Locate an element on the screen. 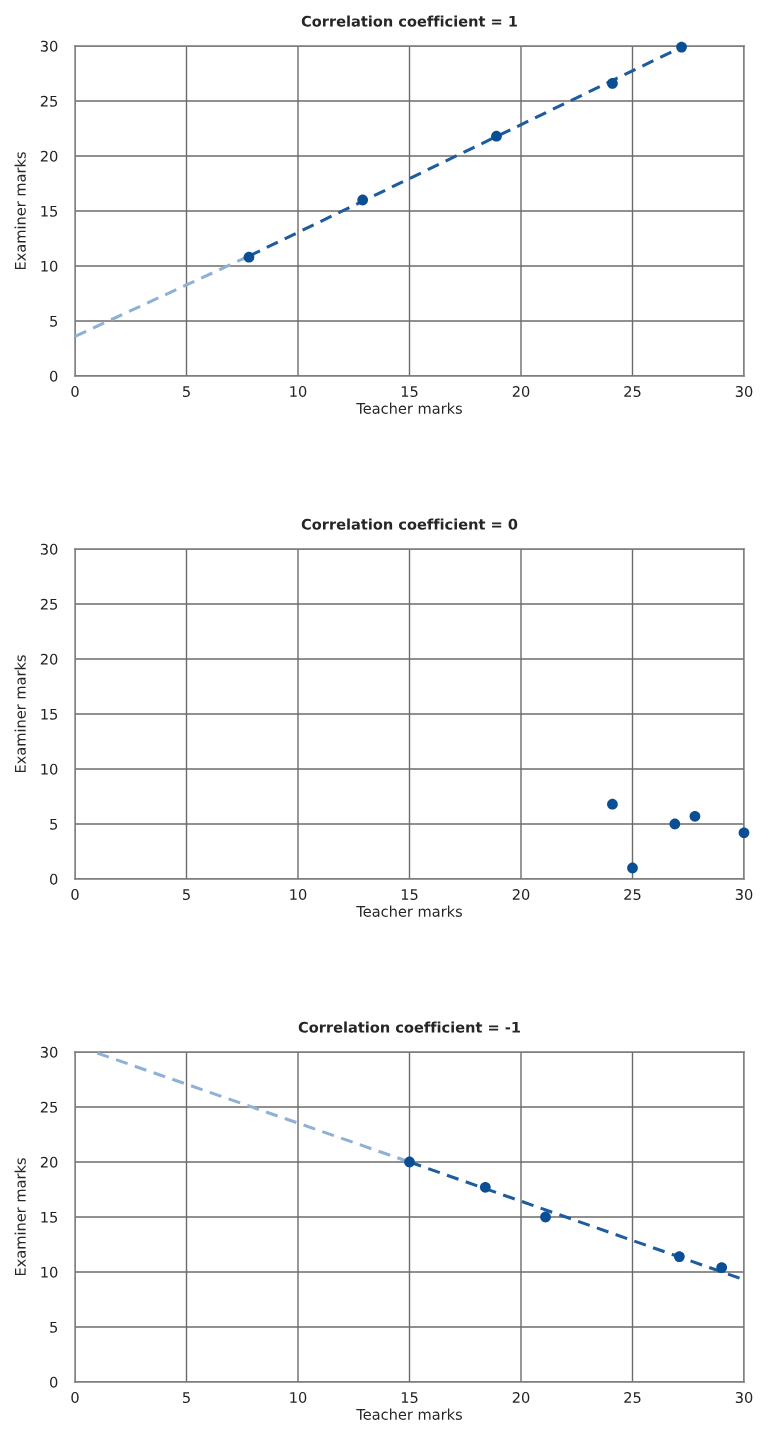  chart-title: Correlation coefficient = 1 is located at coordinates (409, 21).